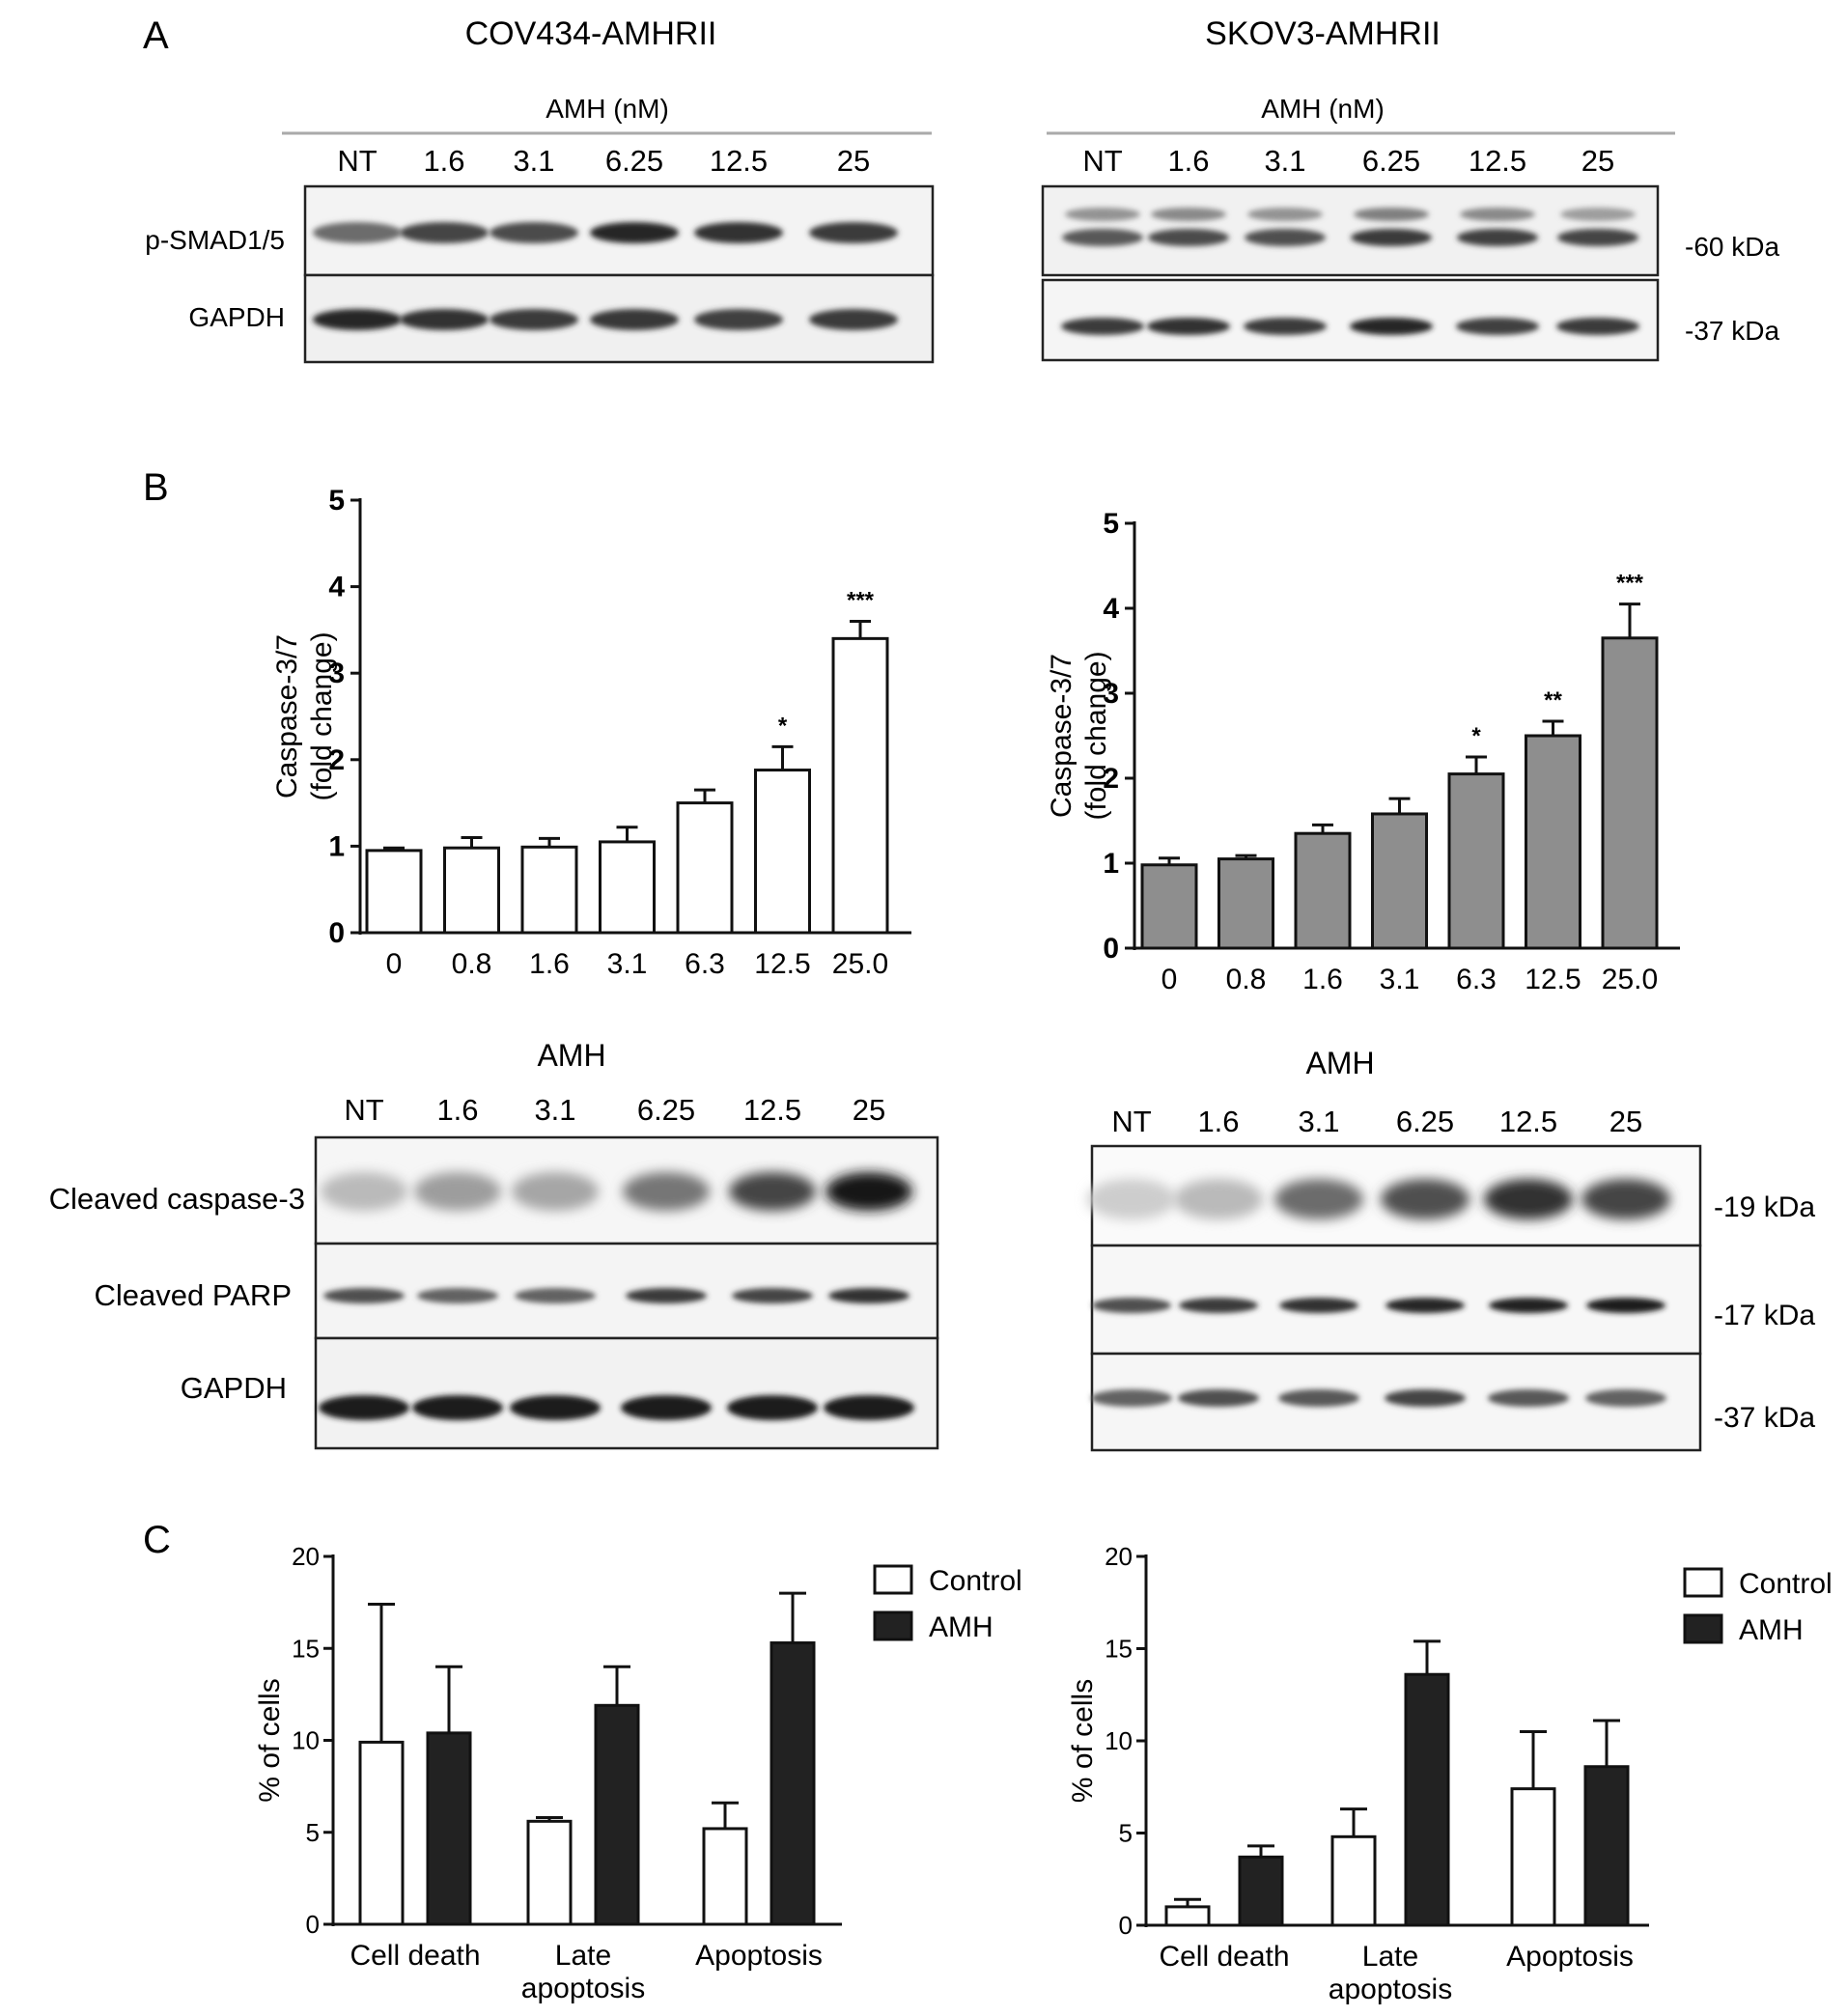 Image resolution: width=1847 pixels, height=2016 pixels. Describe the element at coordinates (1732, 247) in the screenshot. I see `marker-60kda: -60 kDa` at that location.